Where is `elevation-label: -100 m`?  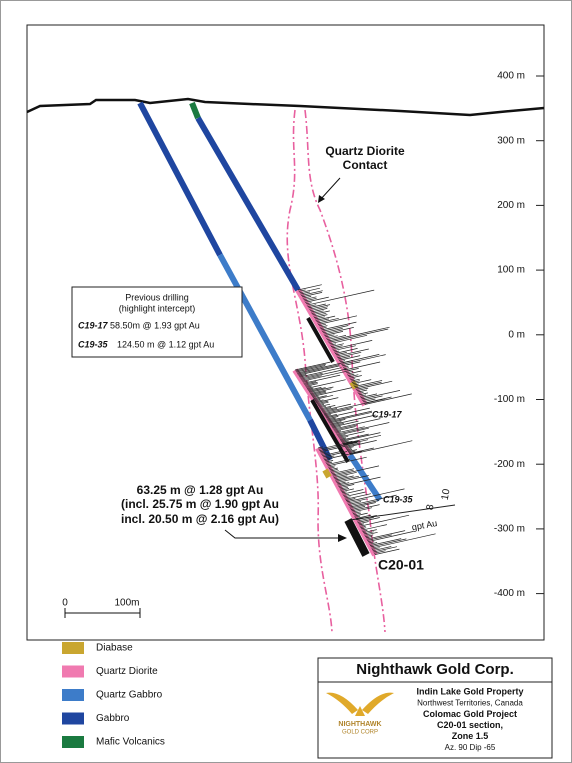 elevation-label: -100 m is located at coordinates (509, 399).